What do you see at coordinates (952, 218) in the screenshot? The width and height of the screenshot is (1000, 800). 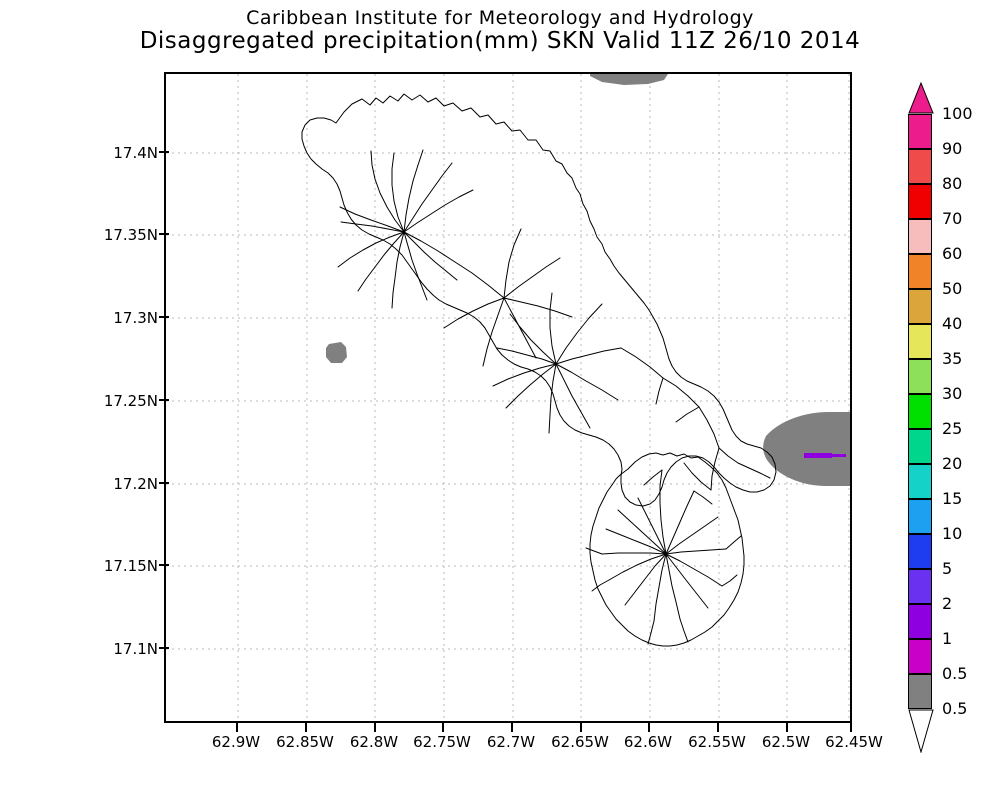 I see `colorbar-label-70: 70` at bounding box center [952, 218].